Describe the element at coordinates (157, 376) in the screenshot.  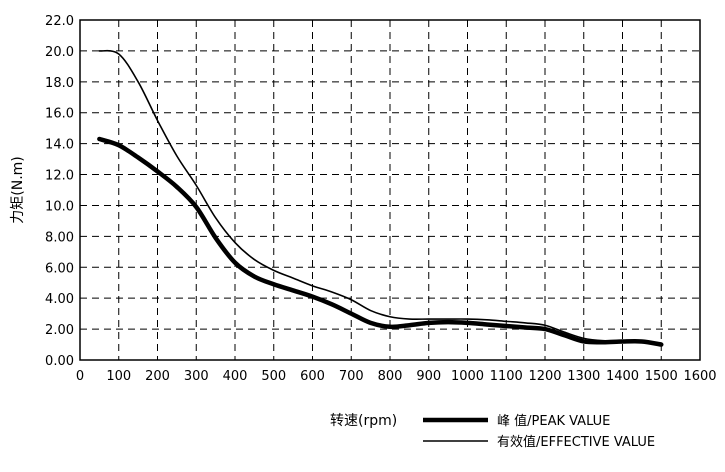
I see `x-tick-label: 200` at that location.